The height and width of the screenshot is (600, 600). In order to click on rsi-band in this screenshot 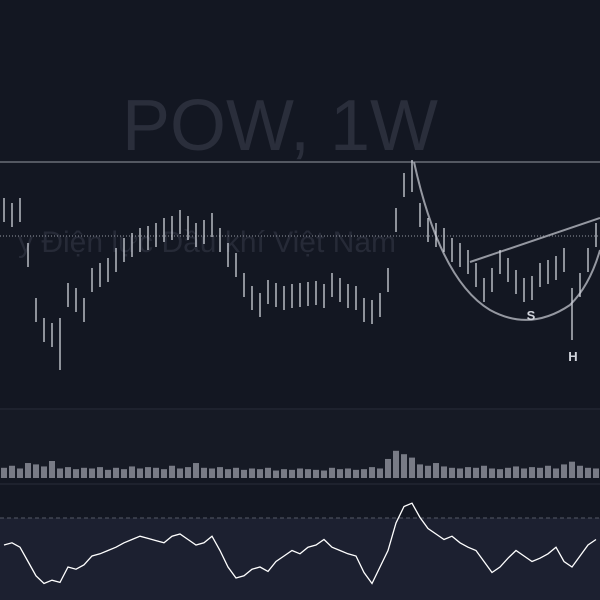, I will do `click(300, 559)`.